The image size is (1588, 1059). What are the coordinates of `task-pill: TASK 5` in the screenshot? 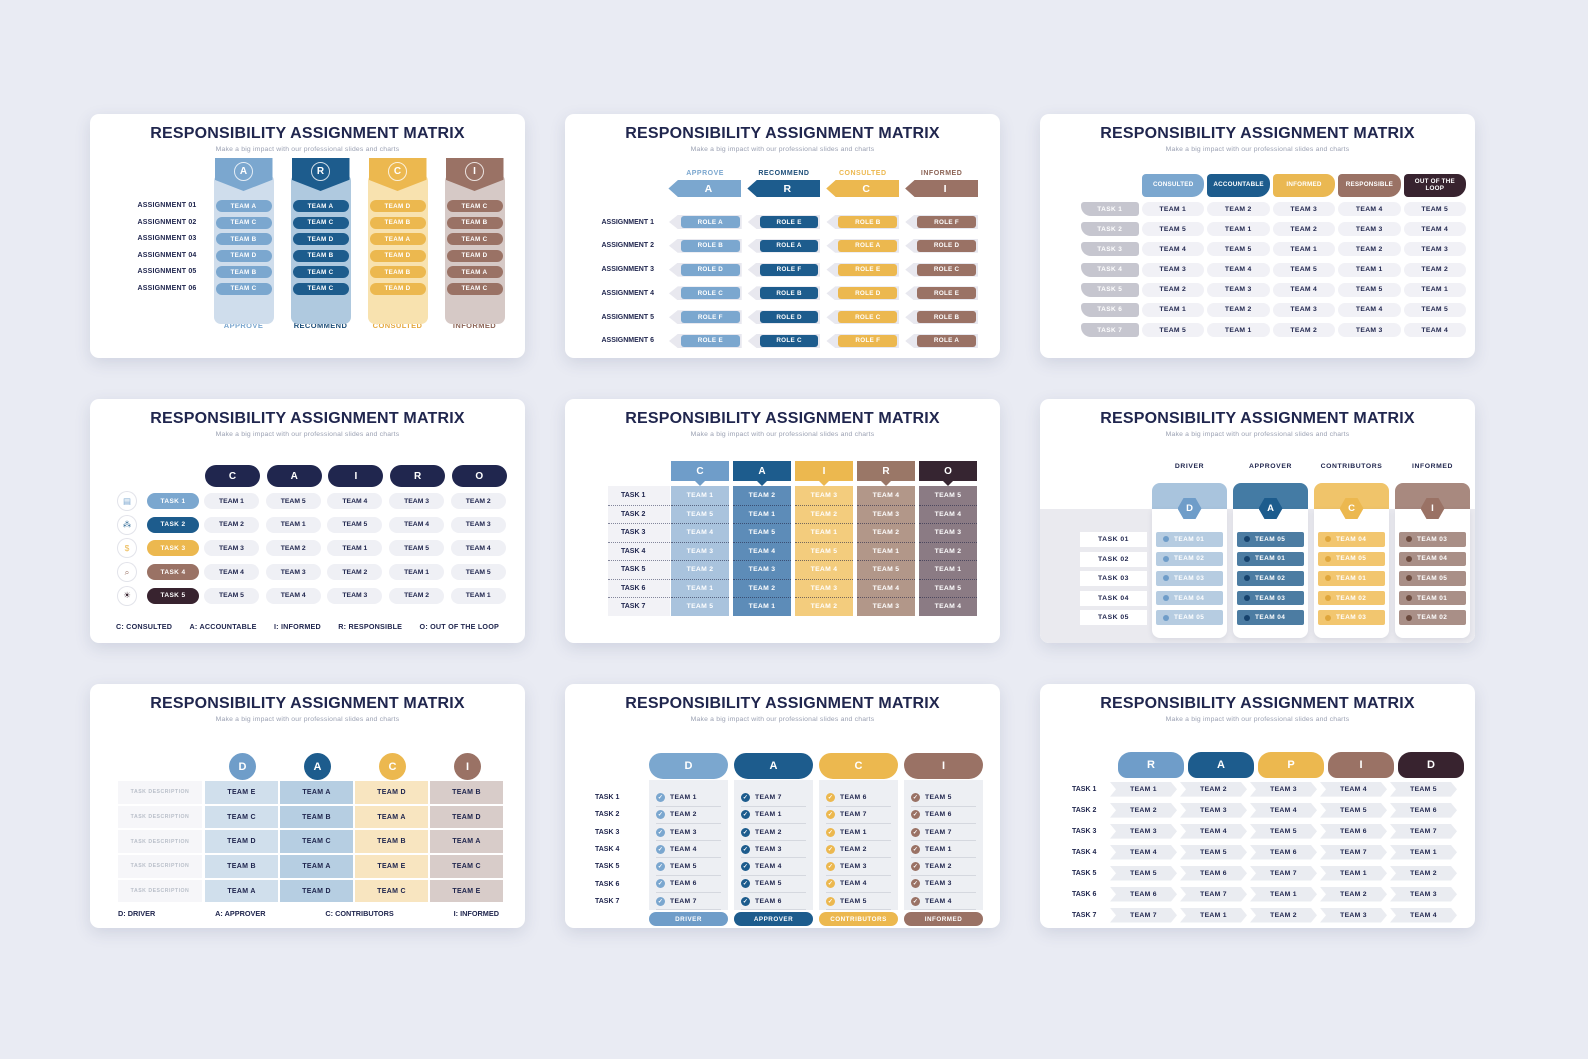 It's located at (173, 595).